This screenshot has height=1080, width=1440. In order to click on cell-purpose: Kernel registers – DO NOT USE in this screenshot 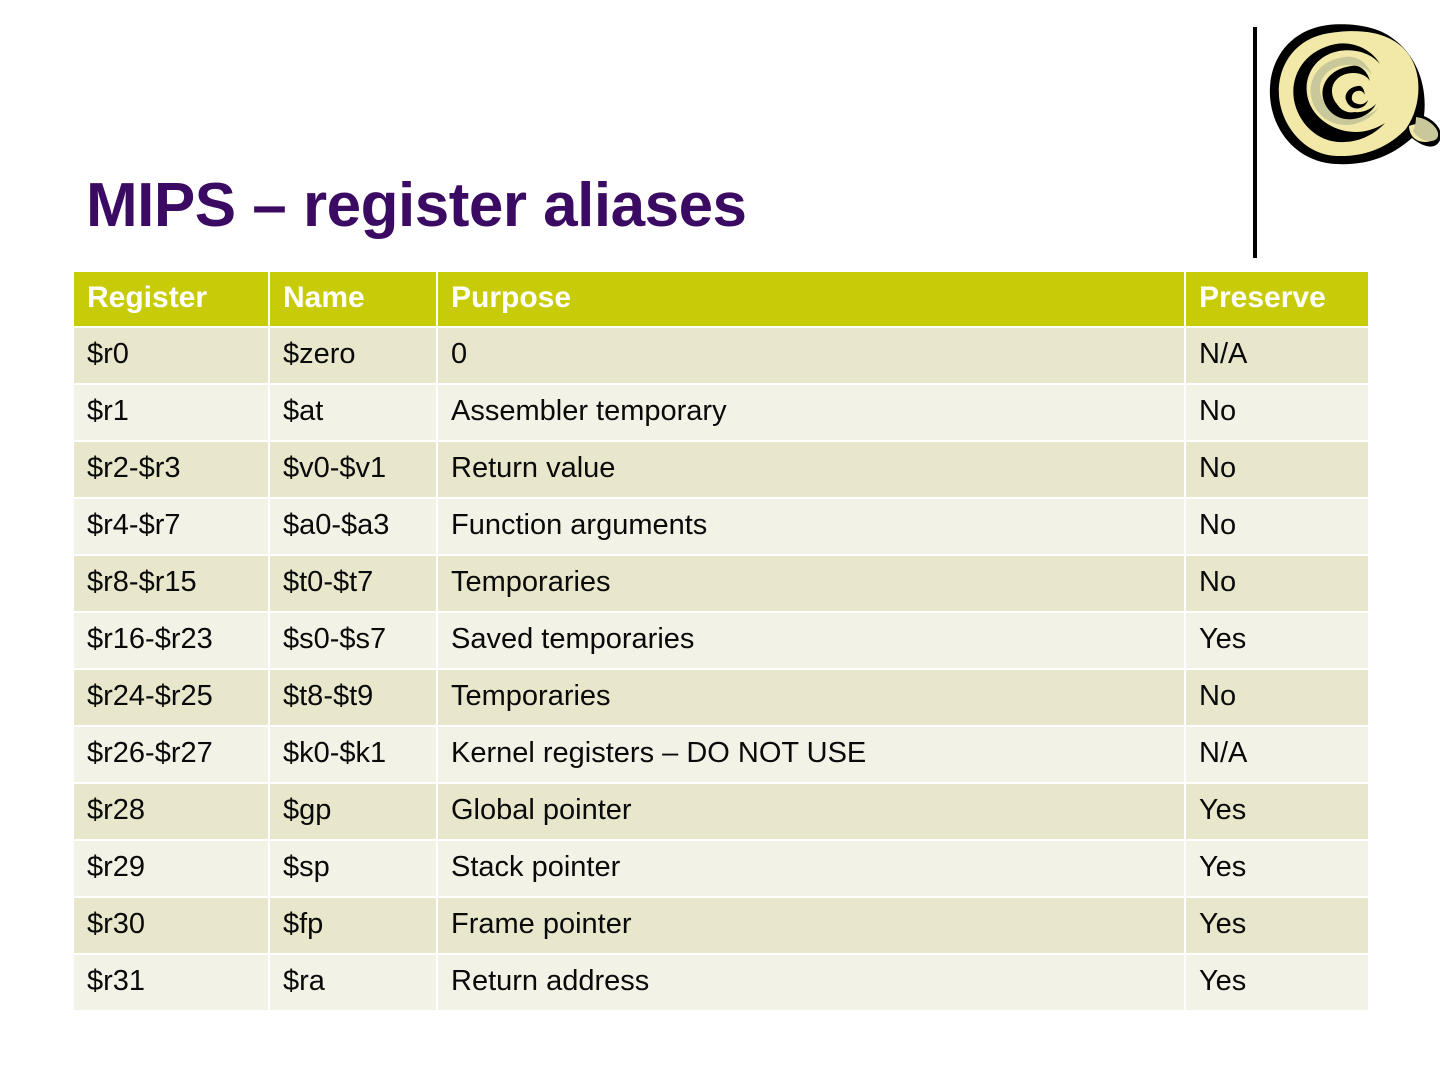, I will do `click(811, 754)`.